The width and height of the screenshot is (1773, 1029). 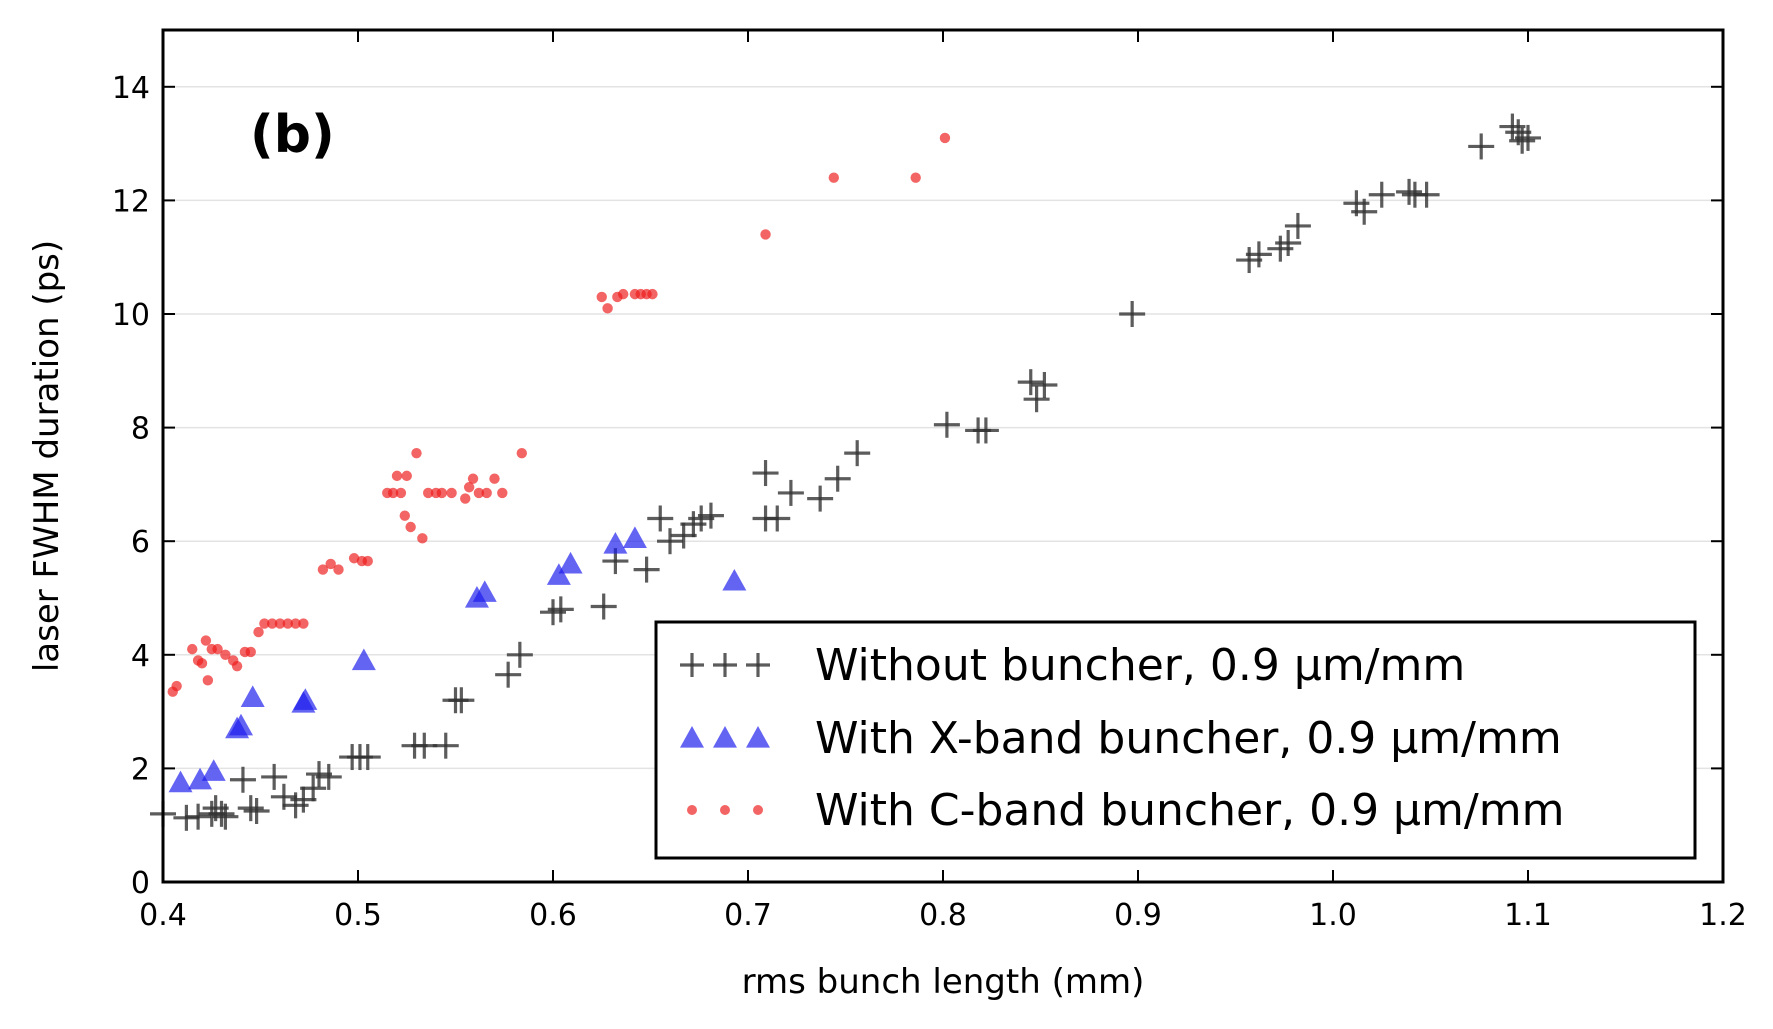 What do you see at coordinates (1189, 810) in the screenshot?
I see `legend-label: With C-band buncher, 0.9 μm/mm` at bounding box center [1189, 810].